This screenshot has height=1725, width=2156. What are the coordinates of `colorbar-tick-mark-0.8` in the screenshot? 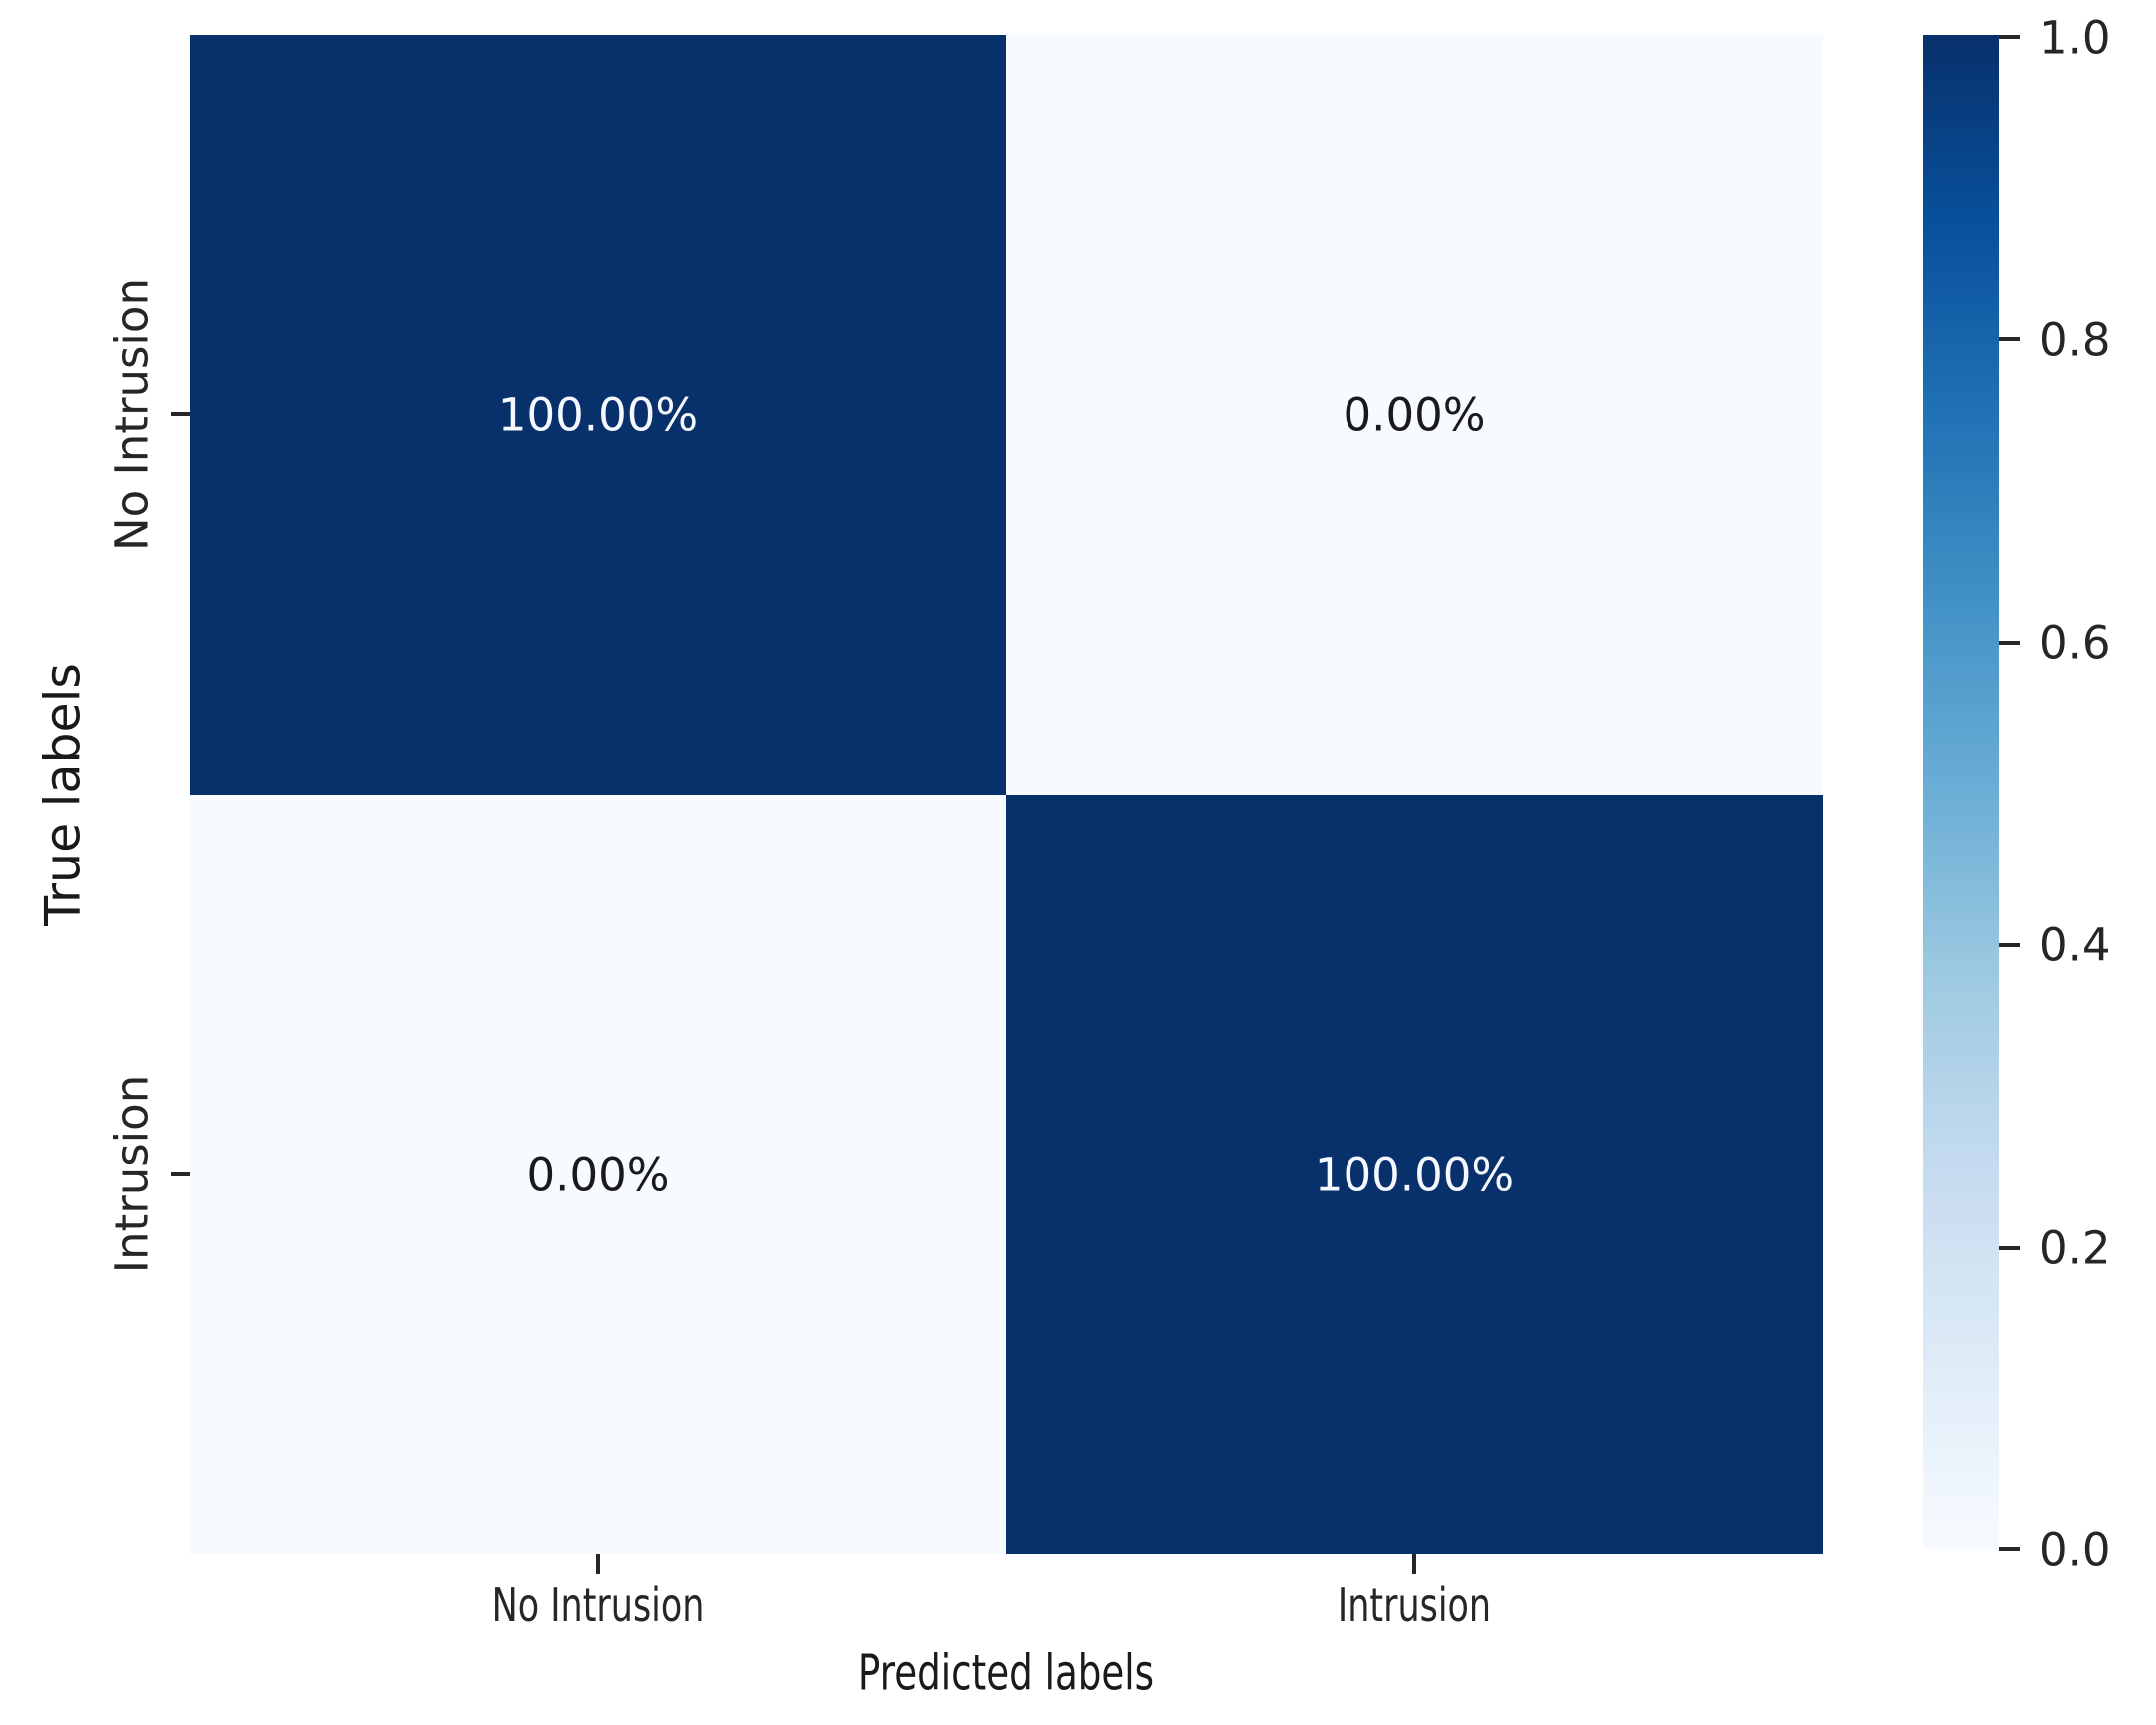 It's located at (2009, 339).